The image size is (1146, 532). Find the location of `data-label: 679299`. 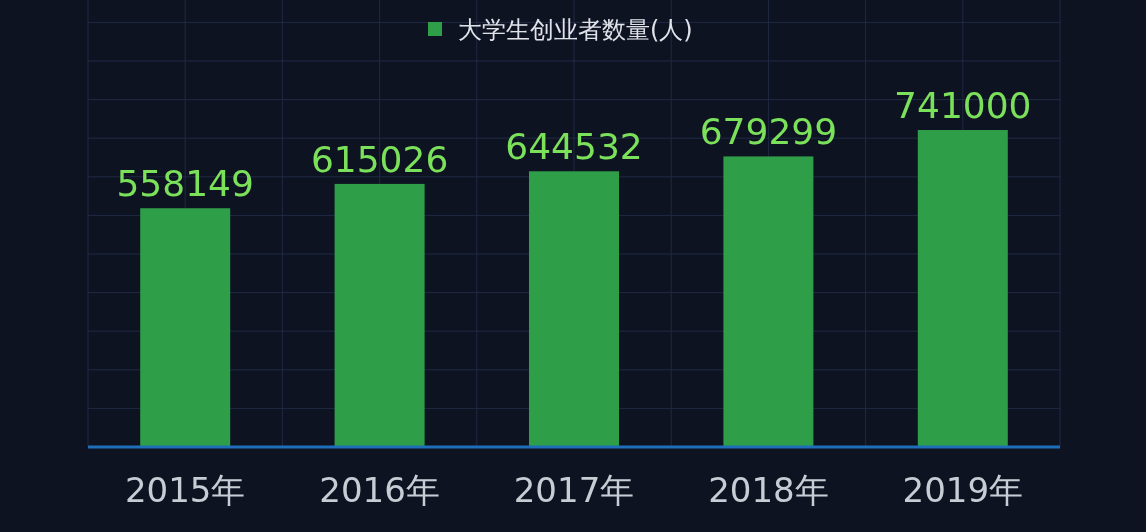

data-label: 679299 is located at coordinates (768, 132).